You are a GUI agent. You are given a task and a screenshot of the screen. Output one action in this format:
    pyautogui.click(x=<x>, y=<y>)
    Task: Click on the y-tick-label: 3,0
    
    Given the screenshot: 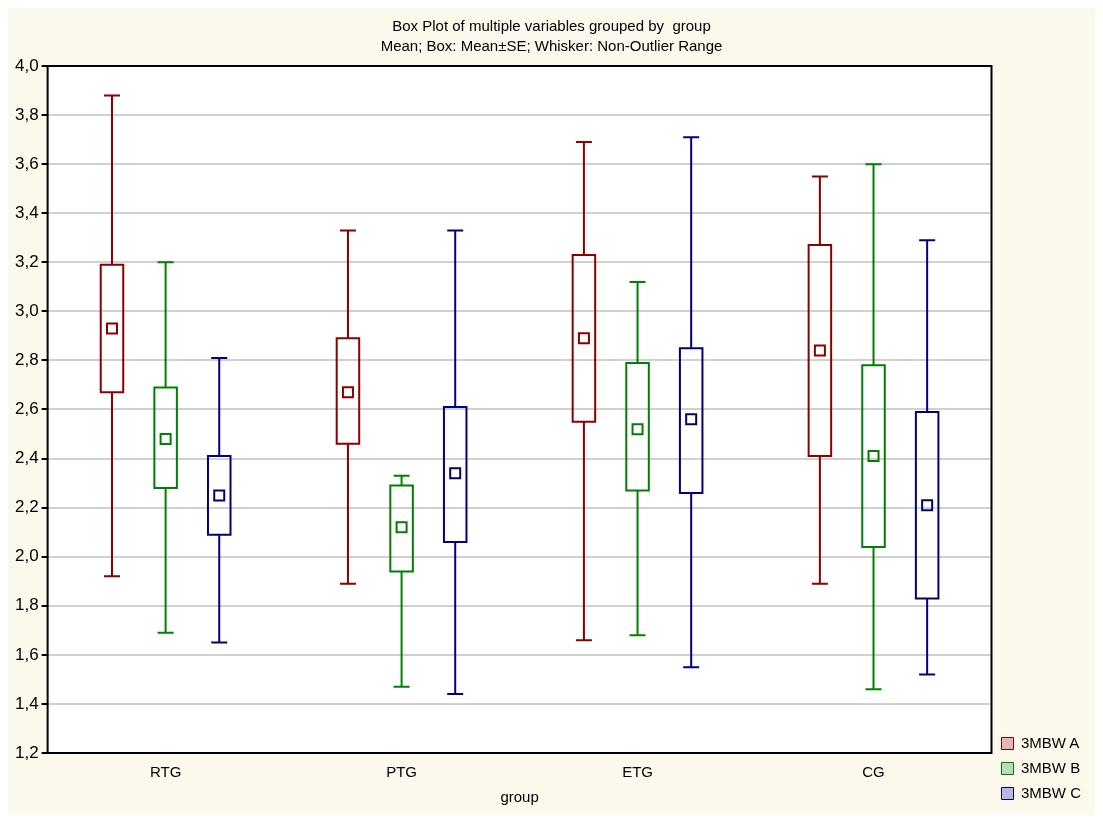 What is the action you would take?
    pyautogui.click(x=26, y=311)
    